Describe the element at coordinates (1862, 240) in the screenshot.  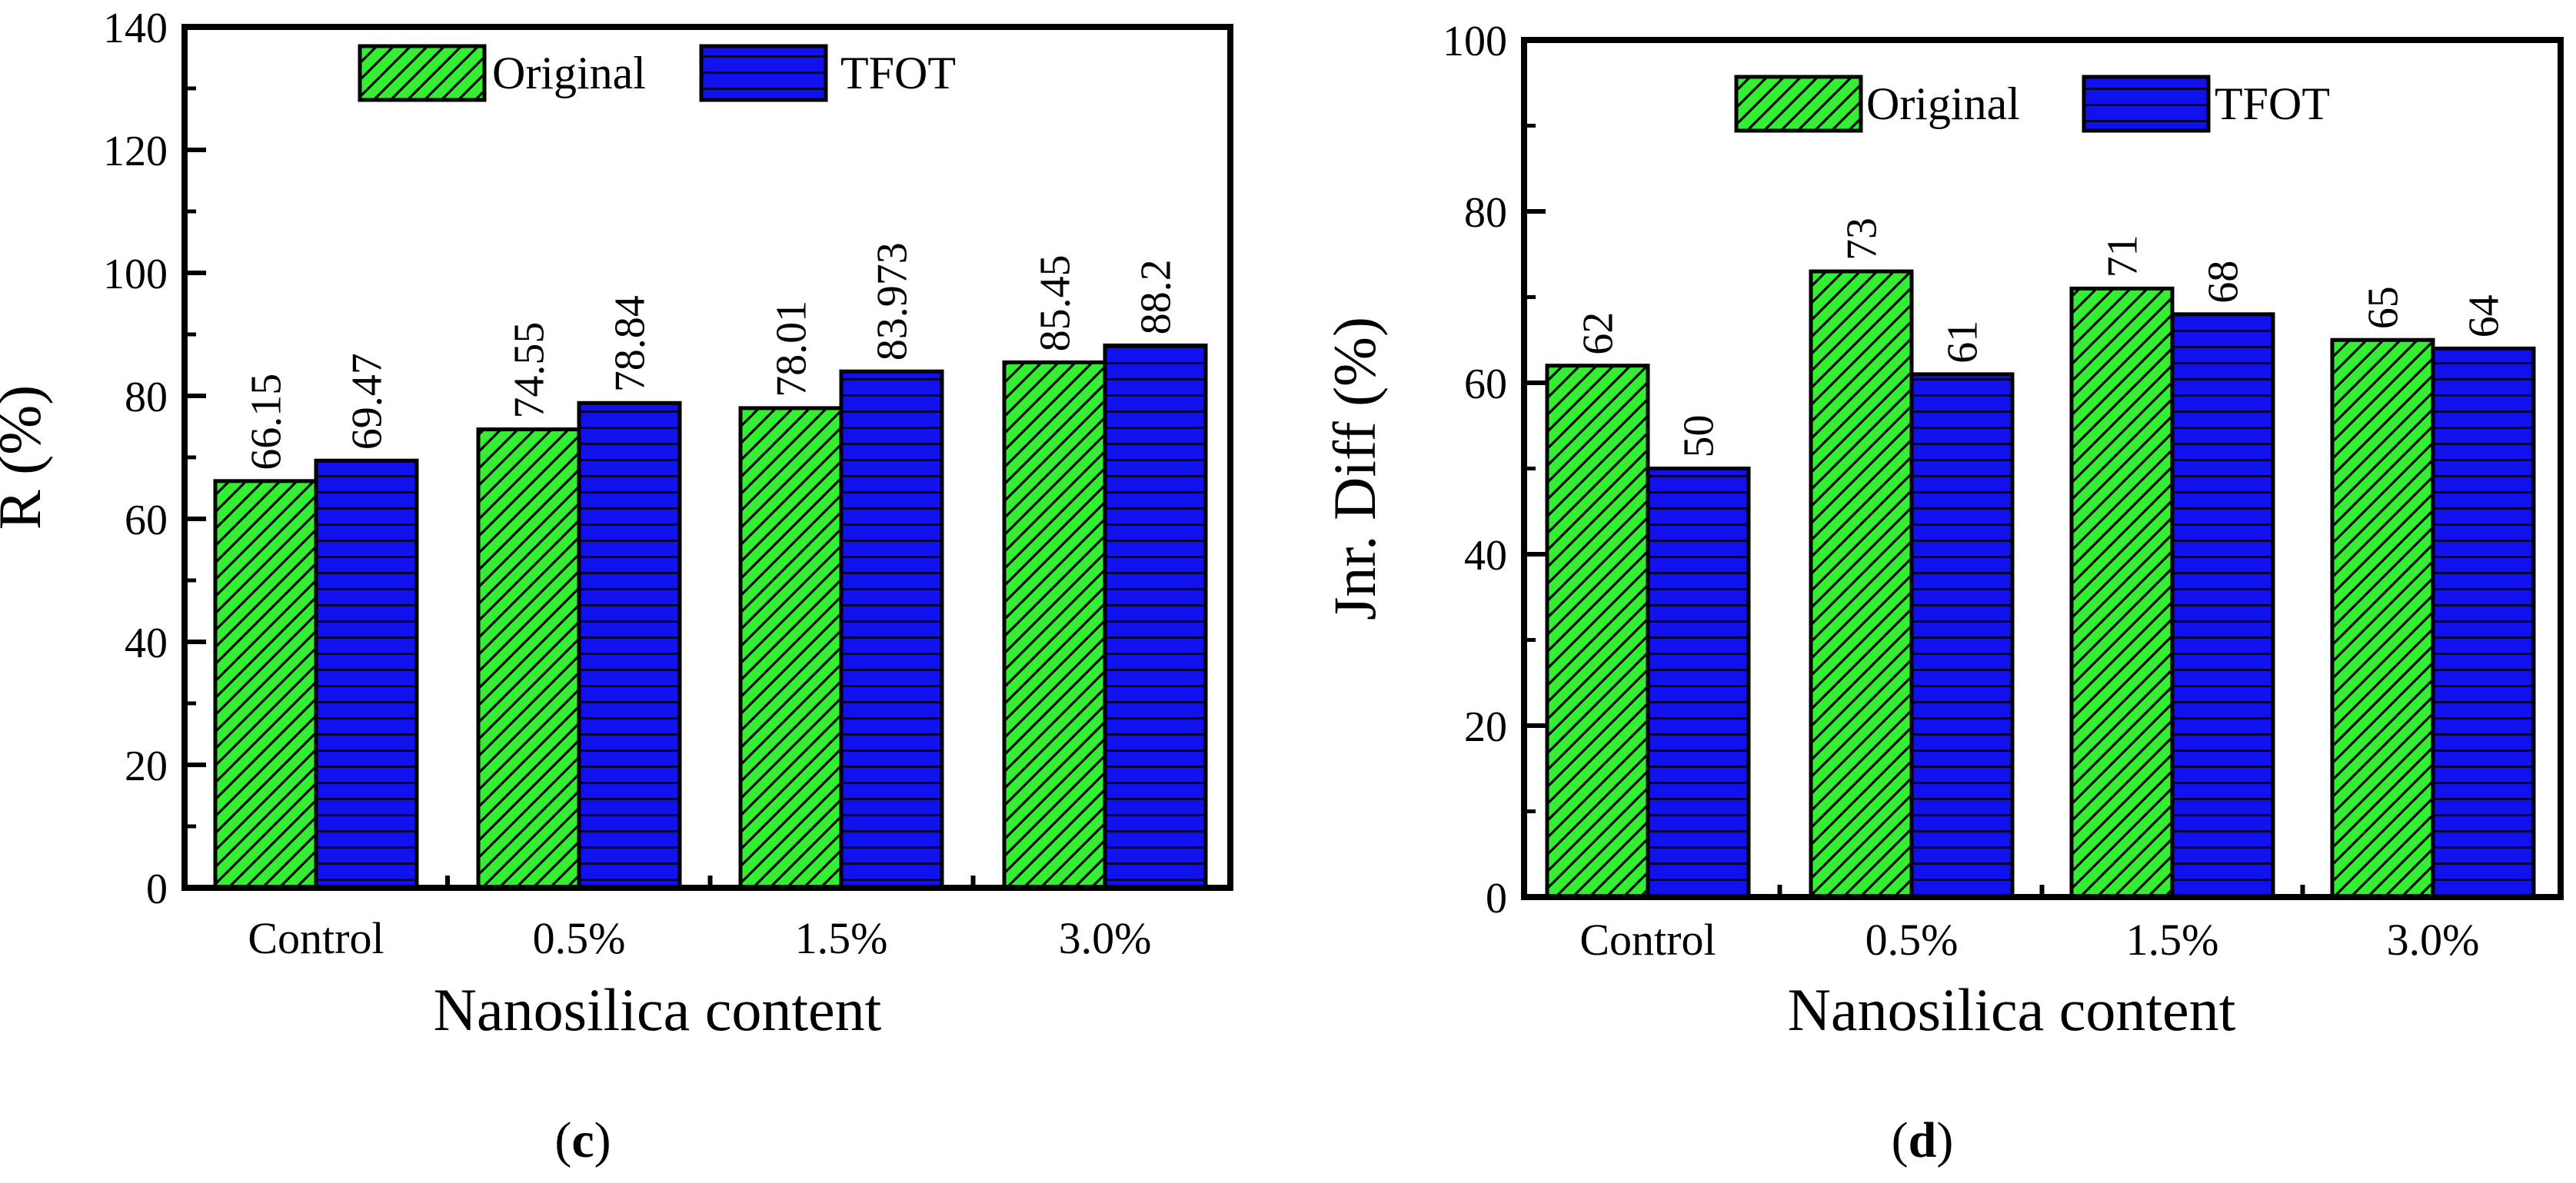
I see `data-label-original-1: 73` at that location.